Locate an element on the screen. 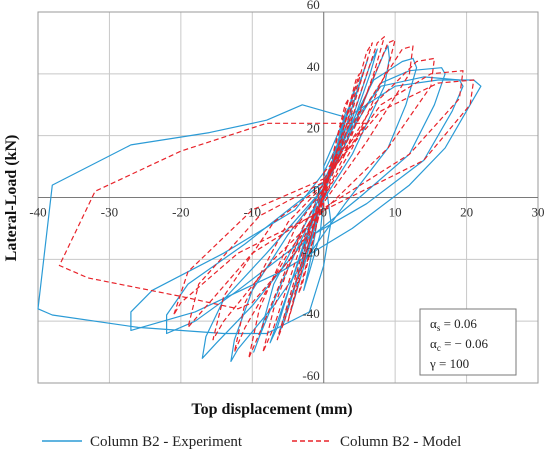 Image resolution: width=550 pixels, height=457 pixels. parameter-box: αs = 0.06 αc = − 0.06 γ = 100 is located at coordinates (468, 342).